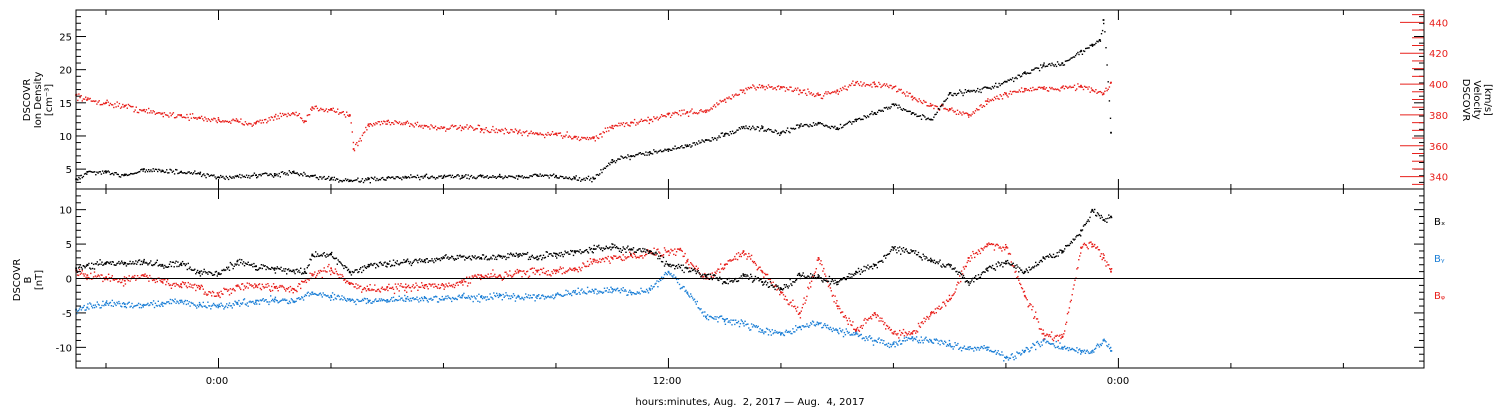 The image size is (1500, 410). What do you see at coordinates (1476, 99) in the screenshot?
I see `top-ylabel-right-2: Velocity` at bounding box center [1476, 99].